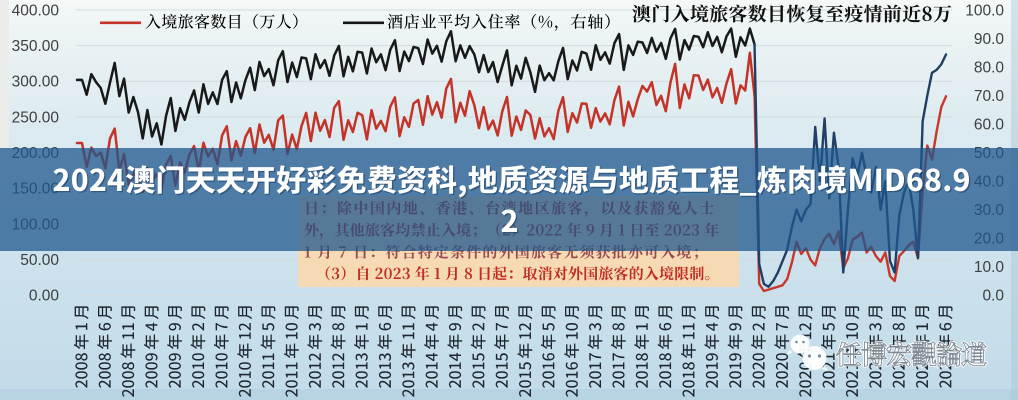 This screenshot has height=400, width=1018. Describe the element at coordinates (984, 10) in the screenshot. I see `svg-text: 100.0` at that location.